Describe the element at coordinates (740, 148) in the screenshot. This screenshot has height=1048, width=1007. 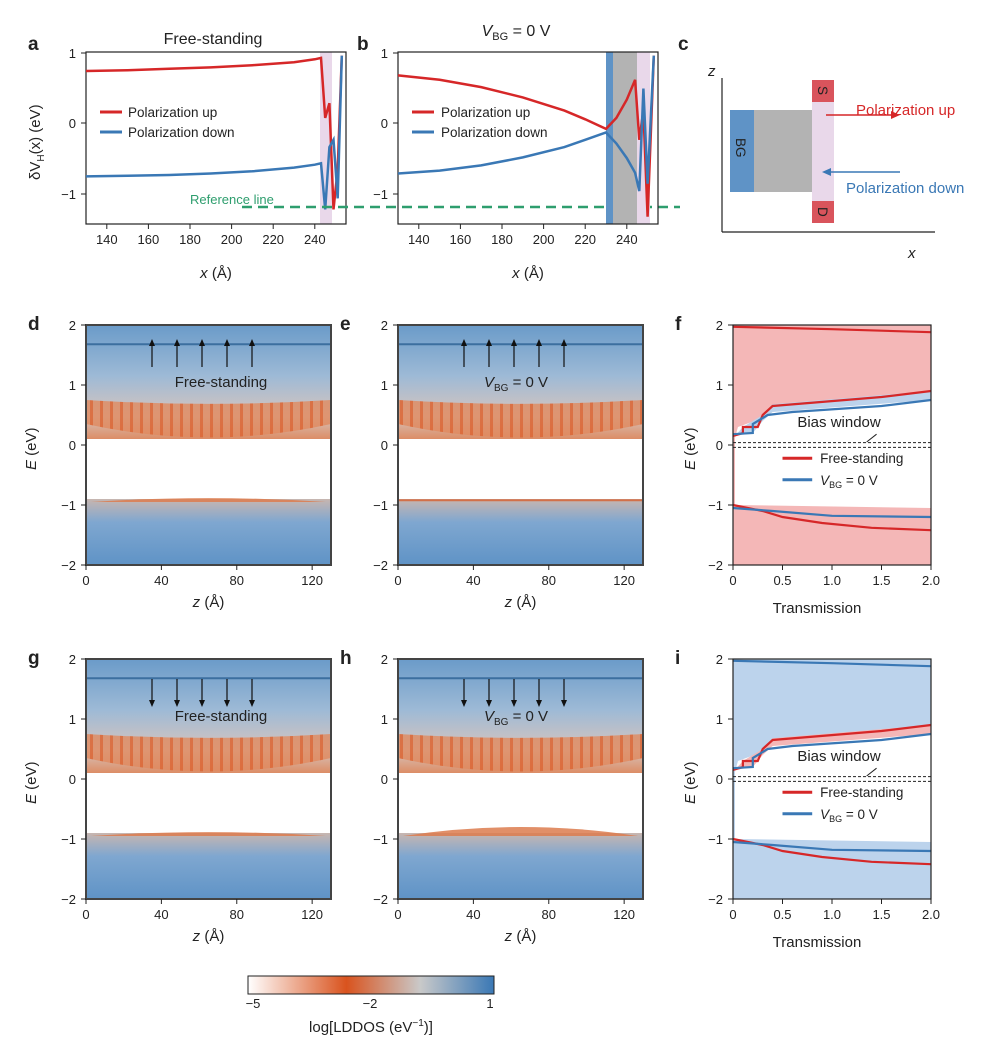
I see `bg-label: BG` at that location.